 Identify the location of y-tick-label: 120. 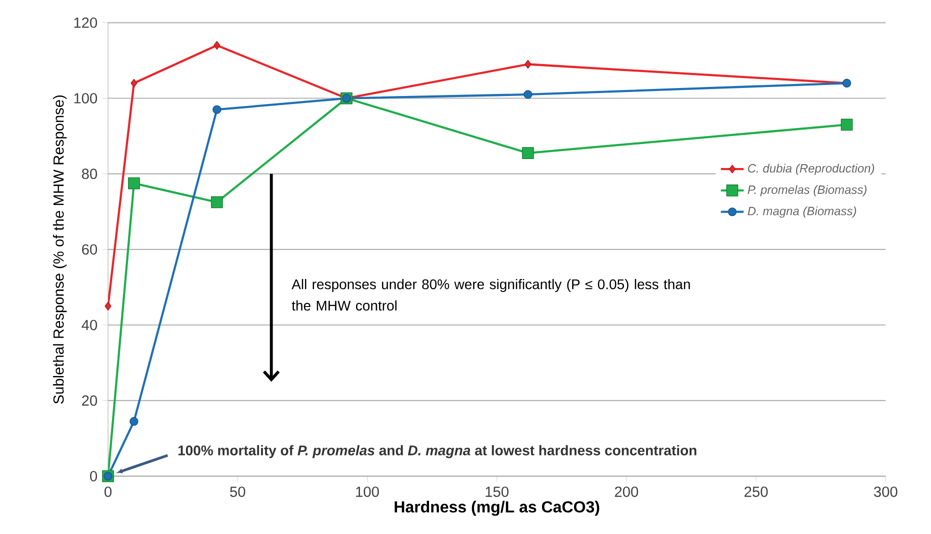
(86, 23).